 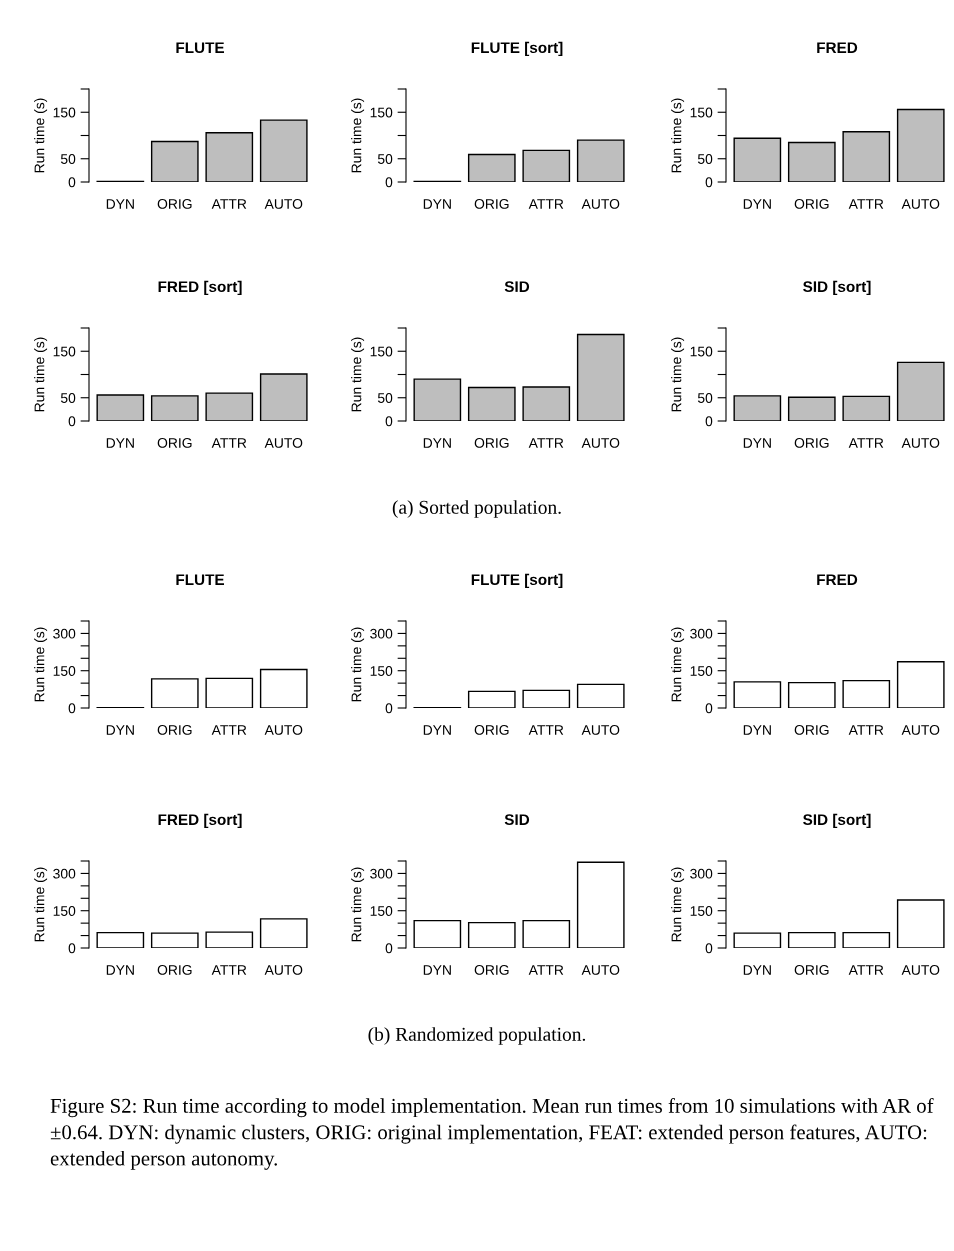 What do you see at coordinates (517, 820) in the screenshot?
I see `chart-title: SID` at bounding box center [517, 820].